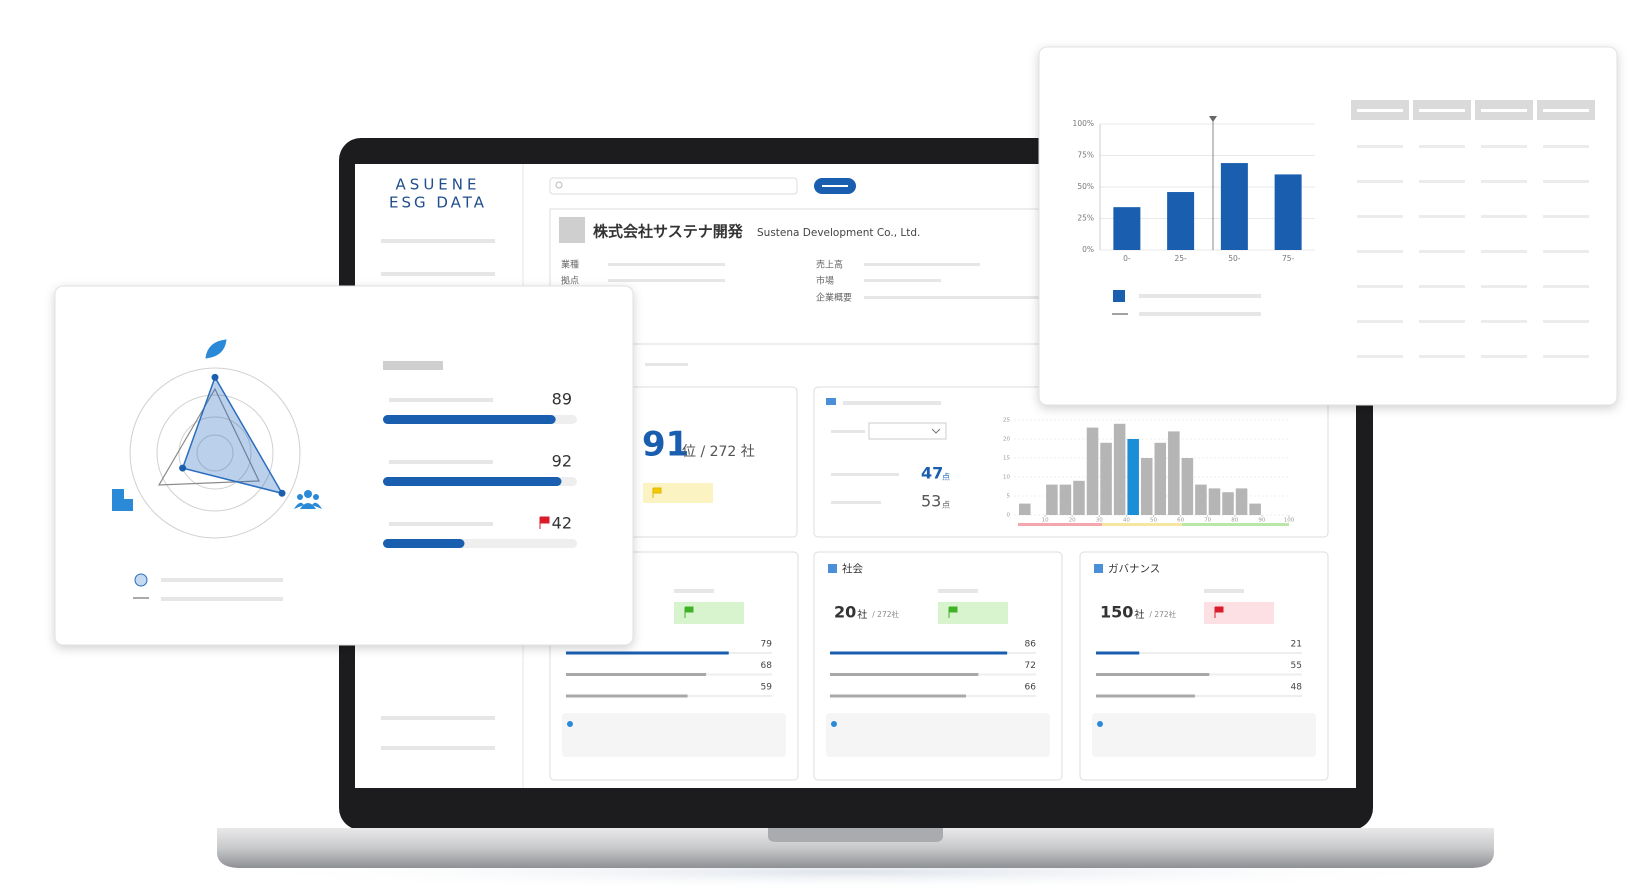 The height and width of the screenshot is (894, 1651). What do you see at coordinates (1006, 459) in the screenshot?
I see `y-tick-label: 15` at bounding box center [1006, 459].